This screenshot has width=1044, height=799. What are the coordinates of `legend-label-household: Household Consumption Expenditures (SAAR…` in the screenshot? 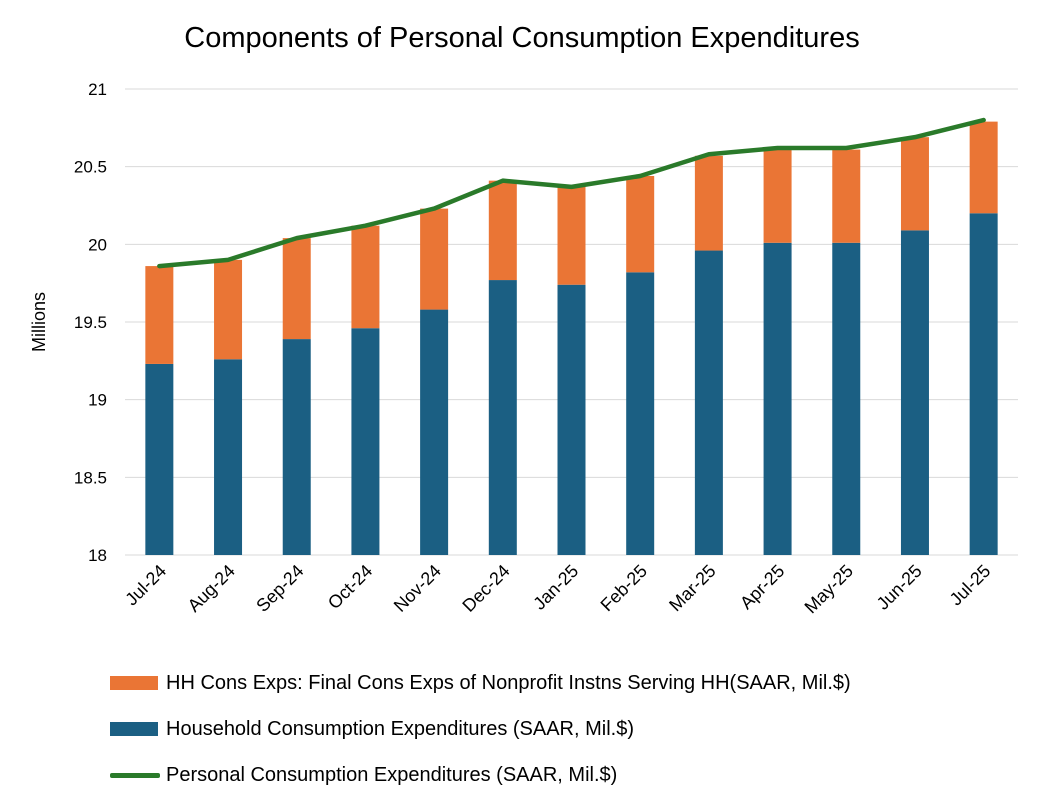 It's located at (400, 728).